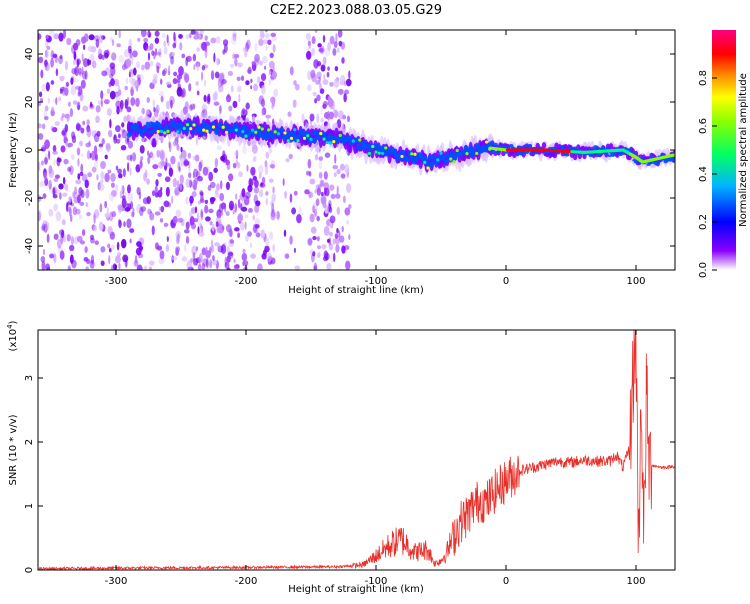 The width and height of the screenshot is (750, 604). I want to click on y-tick-label: 0, so click(29, 150).